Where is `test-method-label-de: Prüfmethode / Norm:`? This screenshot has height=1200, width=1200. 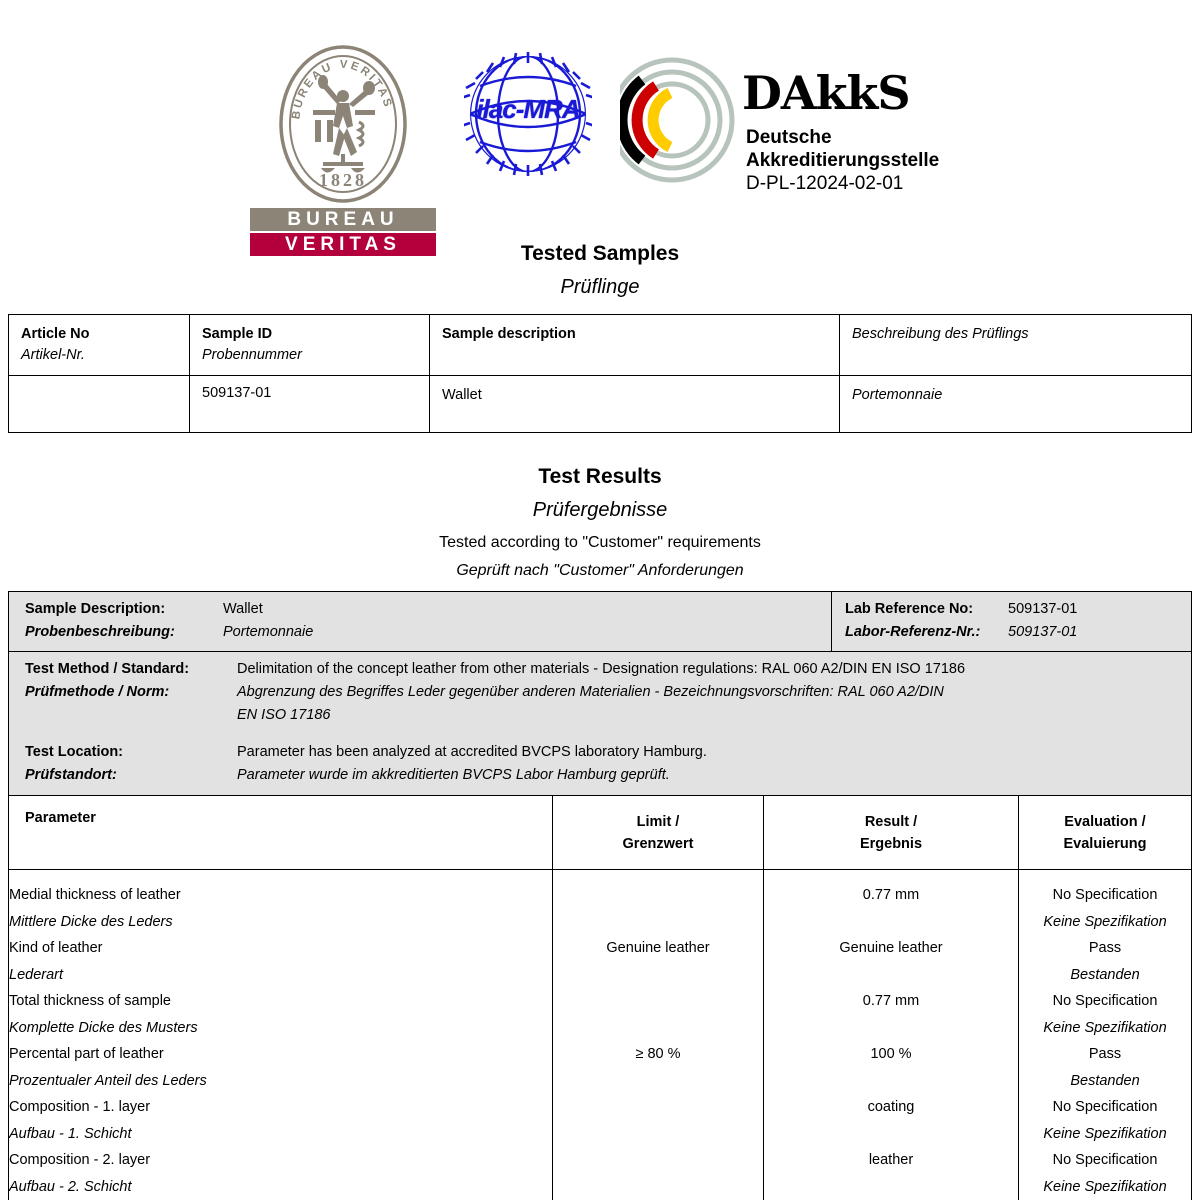
test-method-label-de: Prüfmethode / Norm: is located at coordinates (97, 692).